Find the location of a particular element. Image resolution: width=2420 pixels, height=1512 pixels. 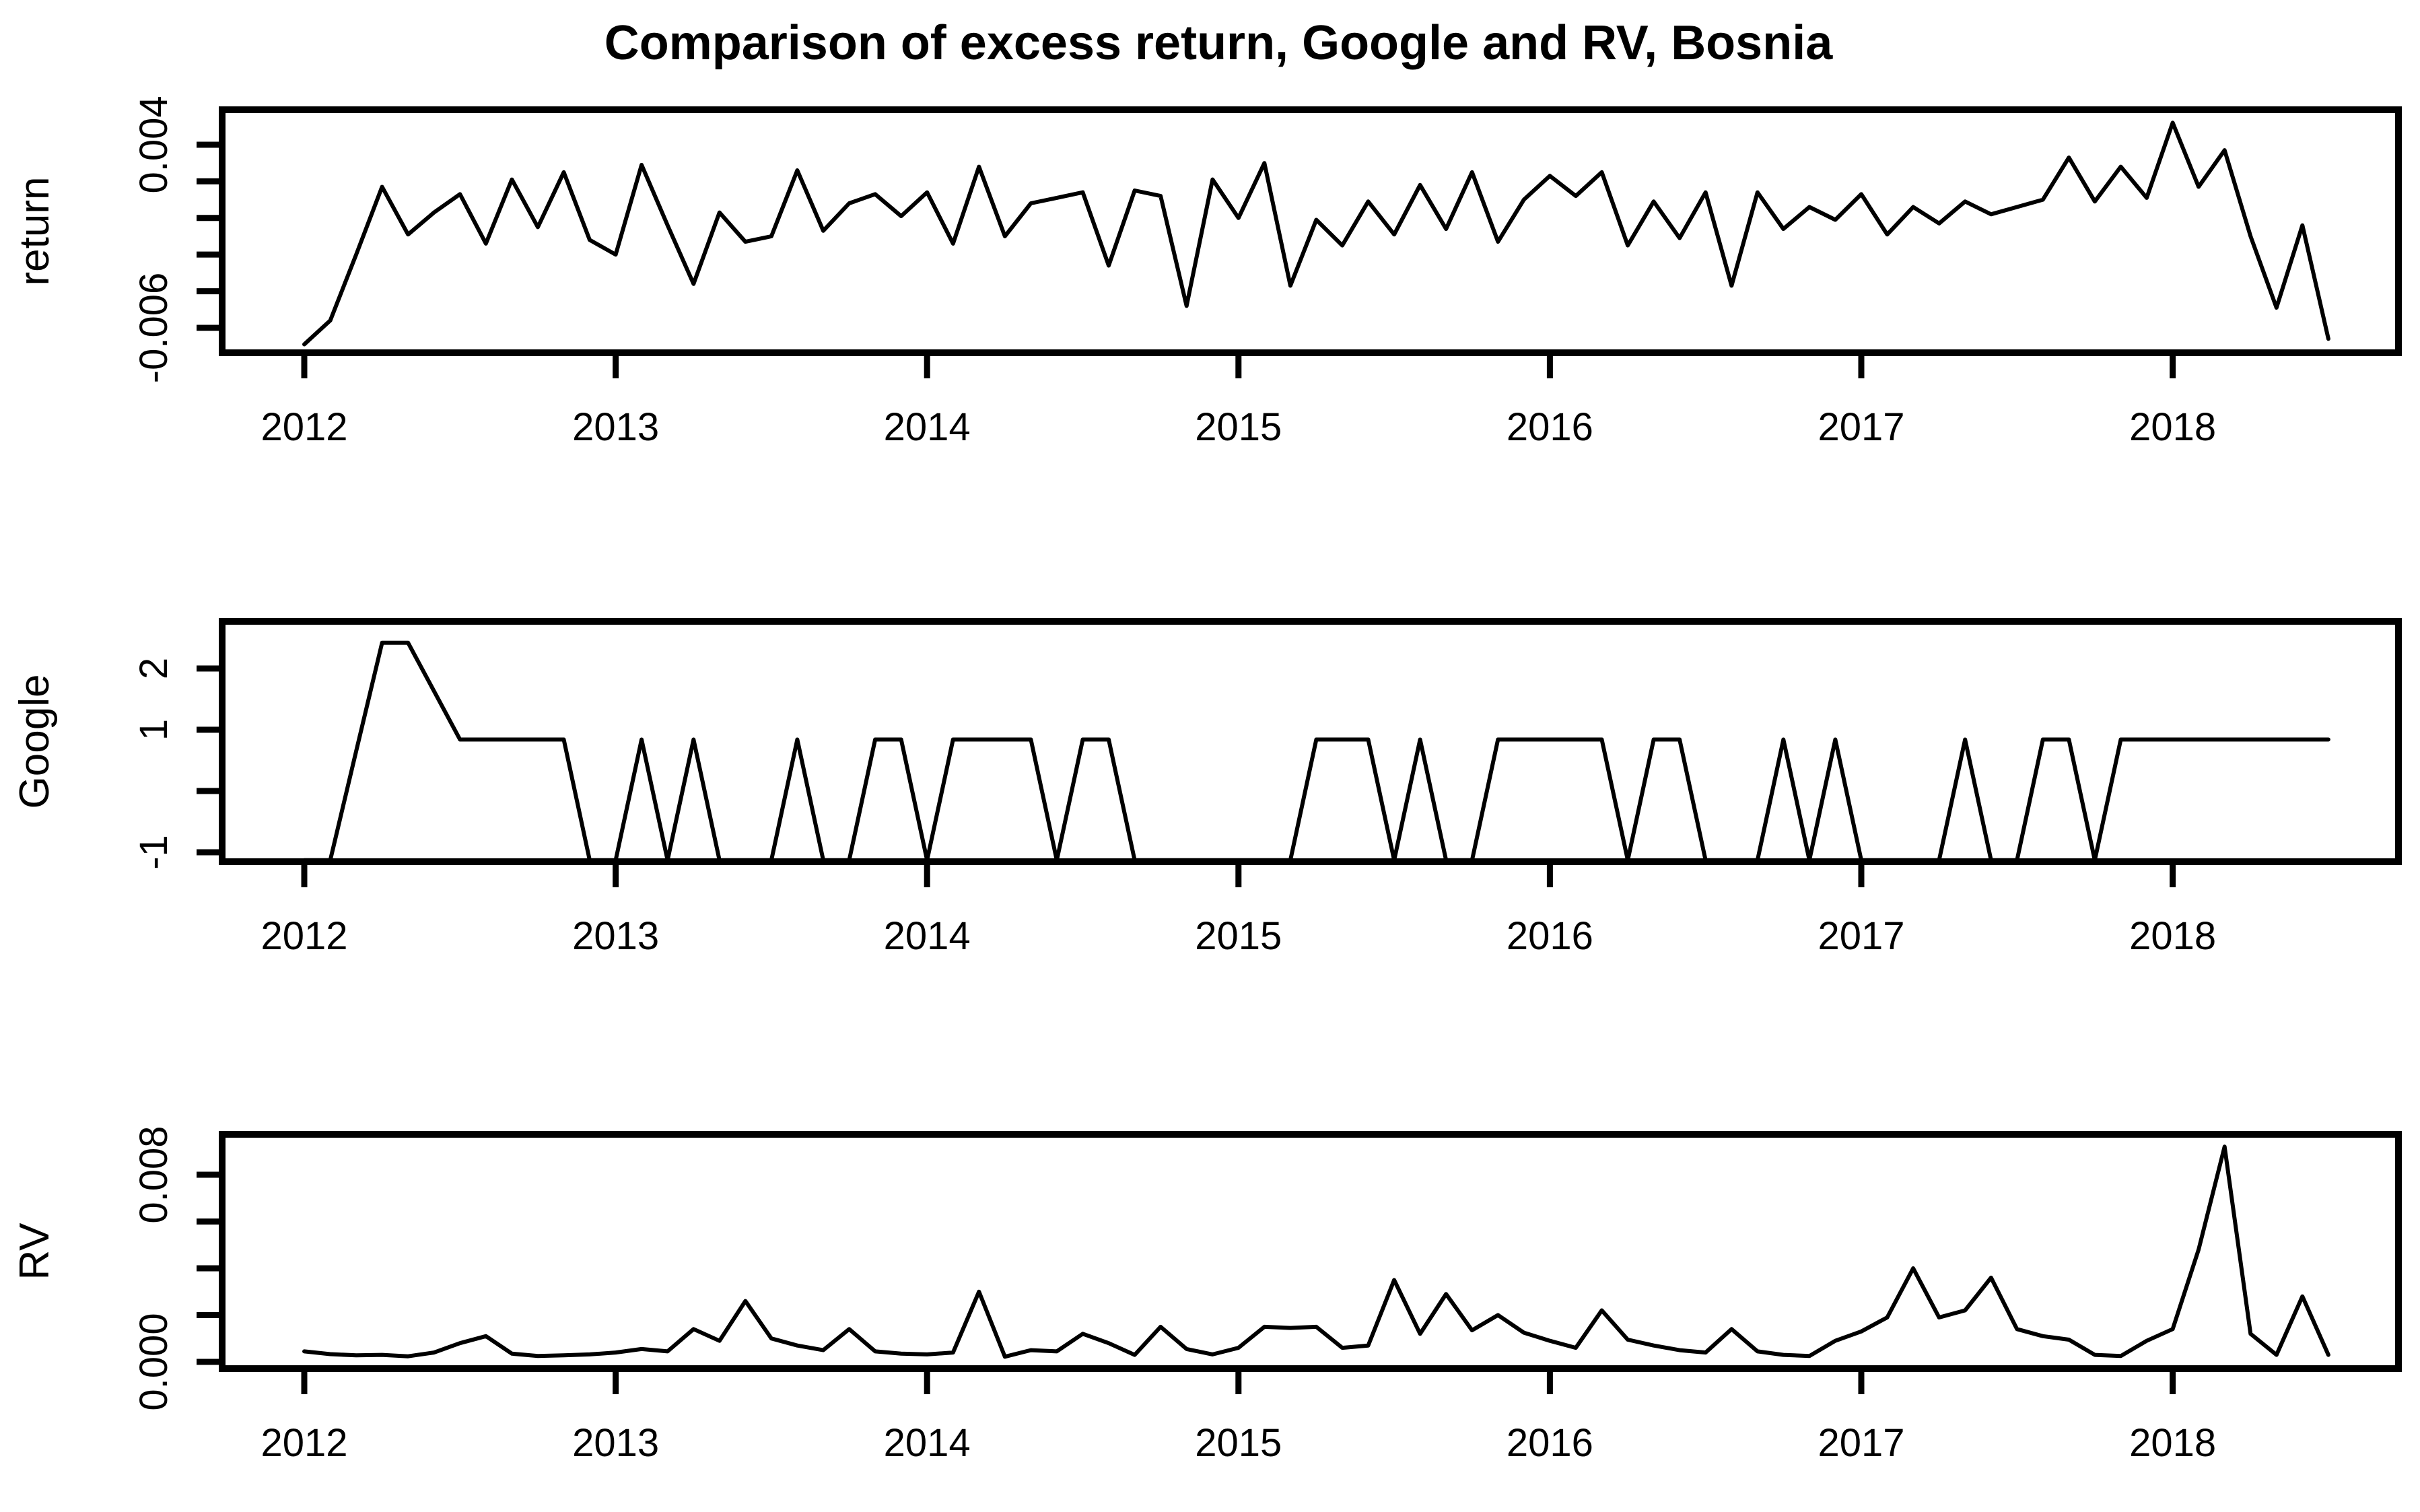

google-x-tick-label: 2015 is located at coordinates (1238, 936).